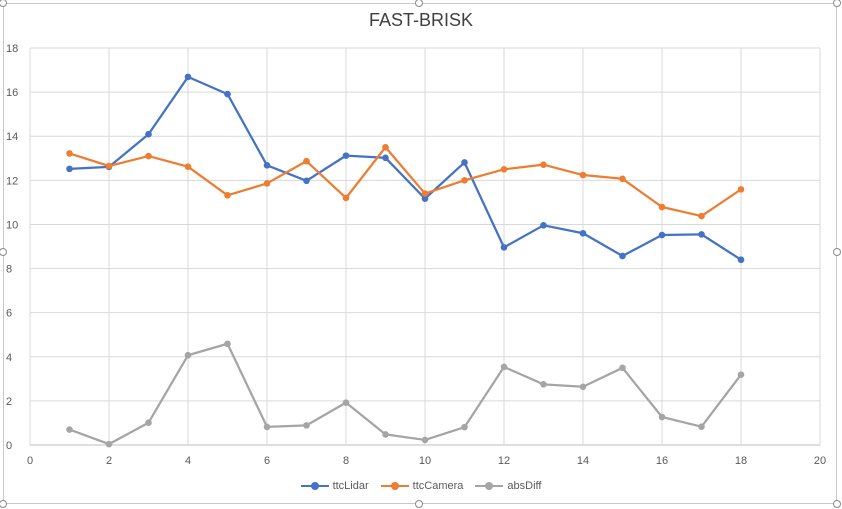 Image resolution: width=842 pixels, height=509 pixels. What do you see at coordinates (346, 461) in the screenshot?
I see `x-tick-label: 8` at bounding box center [346, 461].